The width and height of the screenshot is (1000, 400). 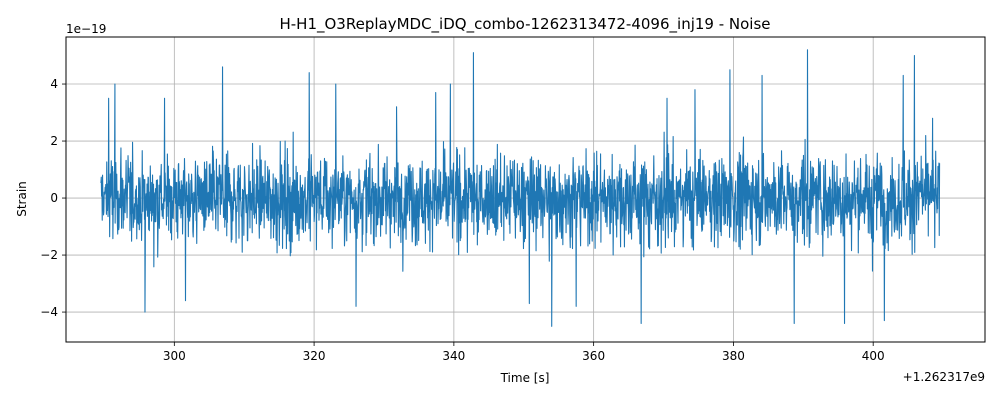 I want to click on y-tick-label: −4, so click(x=49, y=312).